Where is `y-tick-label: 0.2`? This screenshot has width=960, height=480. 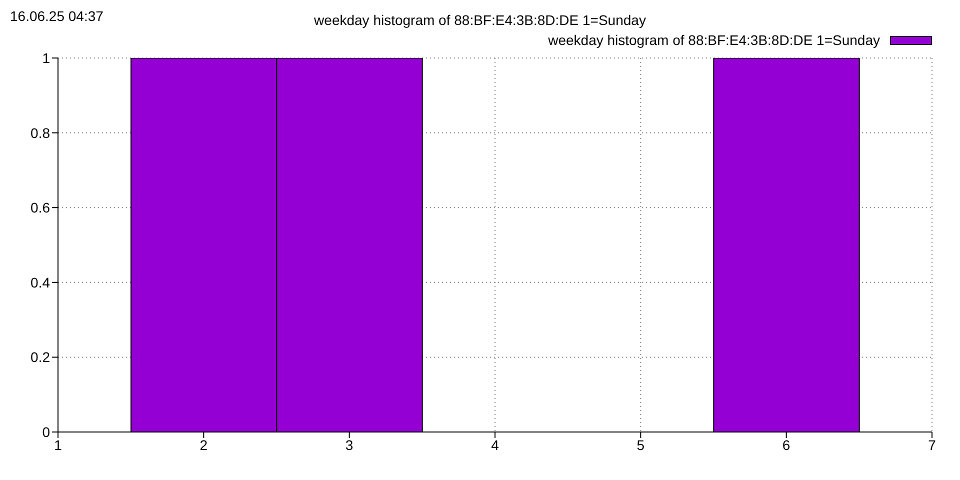 y-tick-label: 0.2 is located at coordinates (40, 357).